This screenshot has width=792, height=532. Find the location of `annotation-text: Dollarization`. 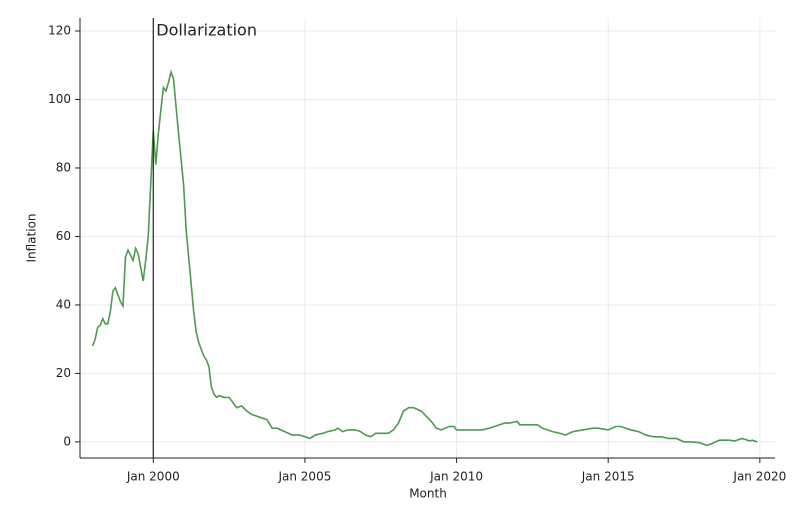

annotation-text: Dollarization is located at coordinates (206, 30).